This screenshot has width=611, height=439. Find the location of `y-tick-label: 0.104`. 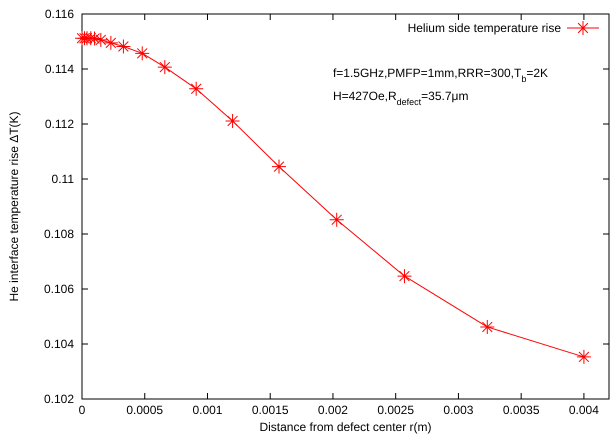

y-tick-label: 0.104 is located at coordinates (59, 344).